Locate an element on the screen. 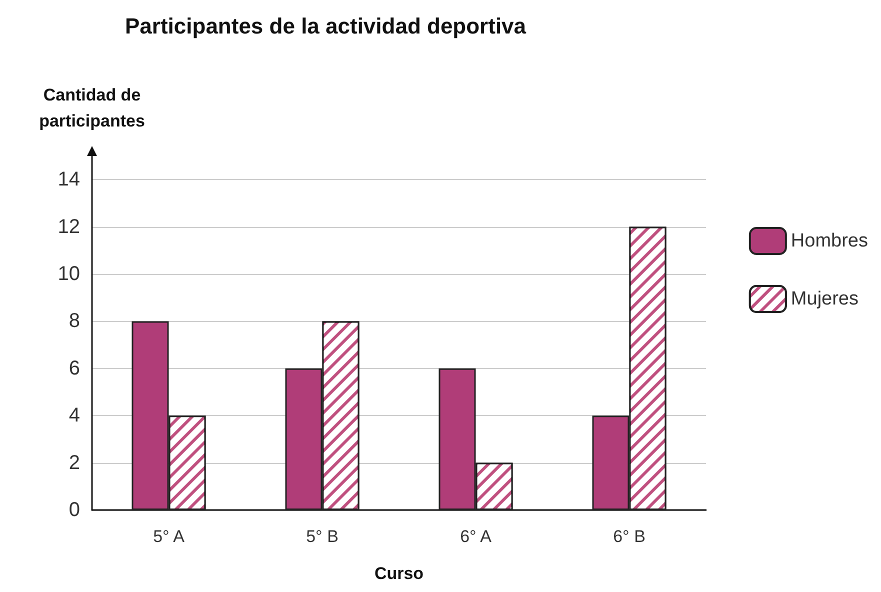 Image resolution: width=881 pixels, height=592 pixels. y-tick-label: 10 is located at coordinates (69, 274).